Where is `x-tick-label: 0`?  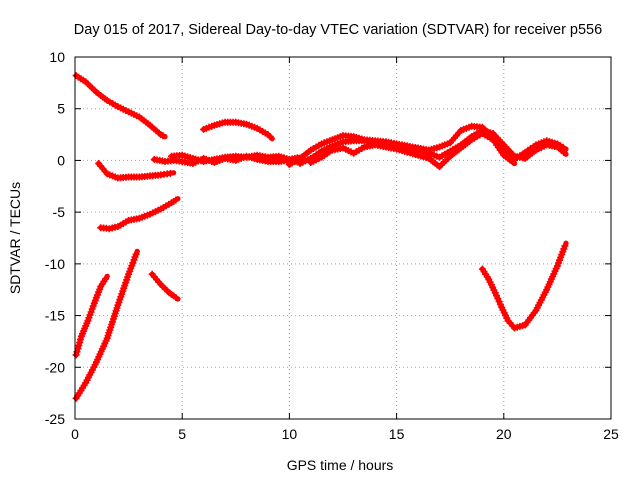
x-tick-label: 0 is located at coordinates (75, 434).